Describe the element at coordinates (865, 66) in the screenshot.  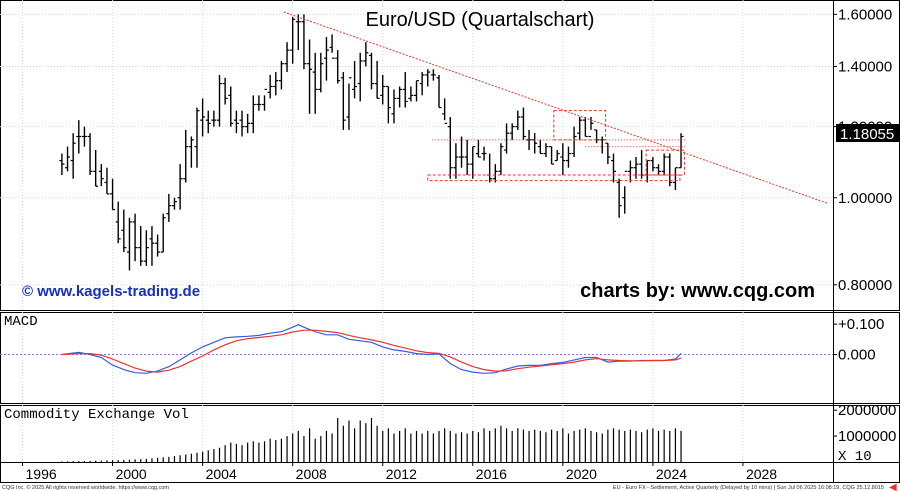
I see `price-tick-label: 1.40000` at that location.